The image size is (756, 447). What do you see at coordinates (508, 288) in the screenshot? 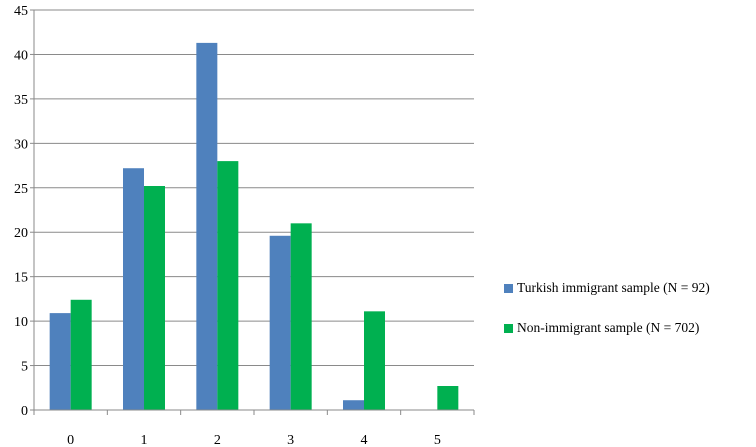
I see `legend-swatch-turkish` at bounding box center [508, 288].